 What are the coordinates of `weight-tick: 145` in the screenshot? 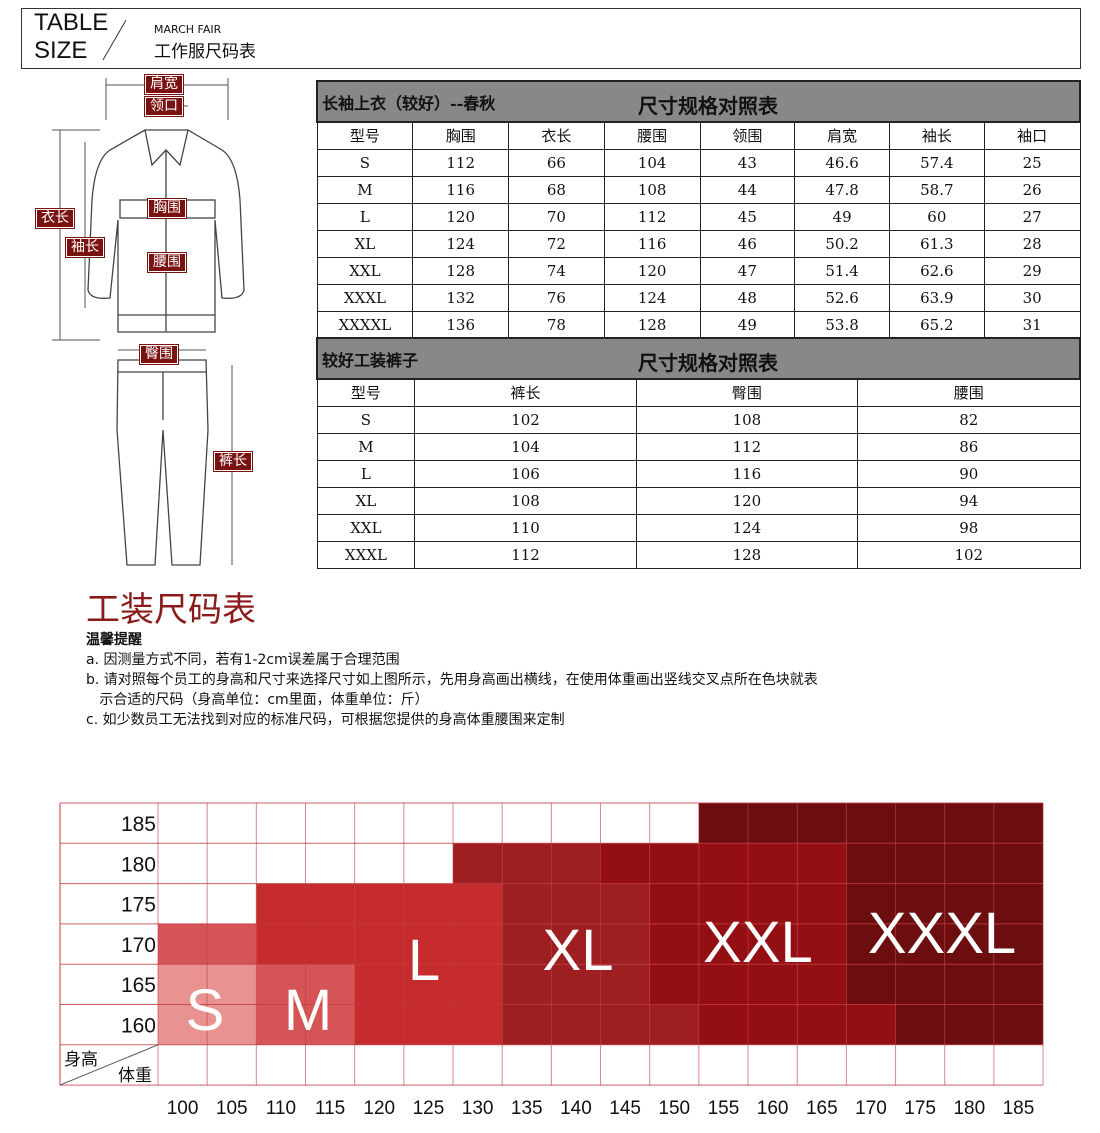 It's located at (625, 1108).